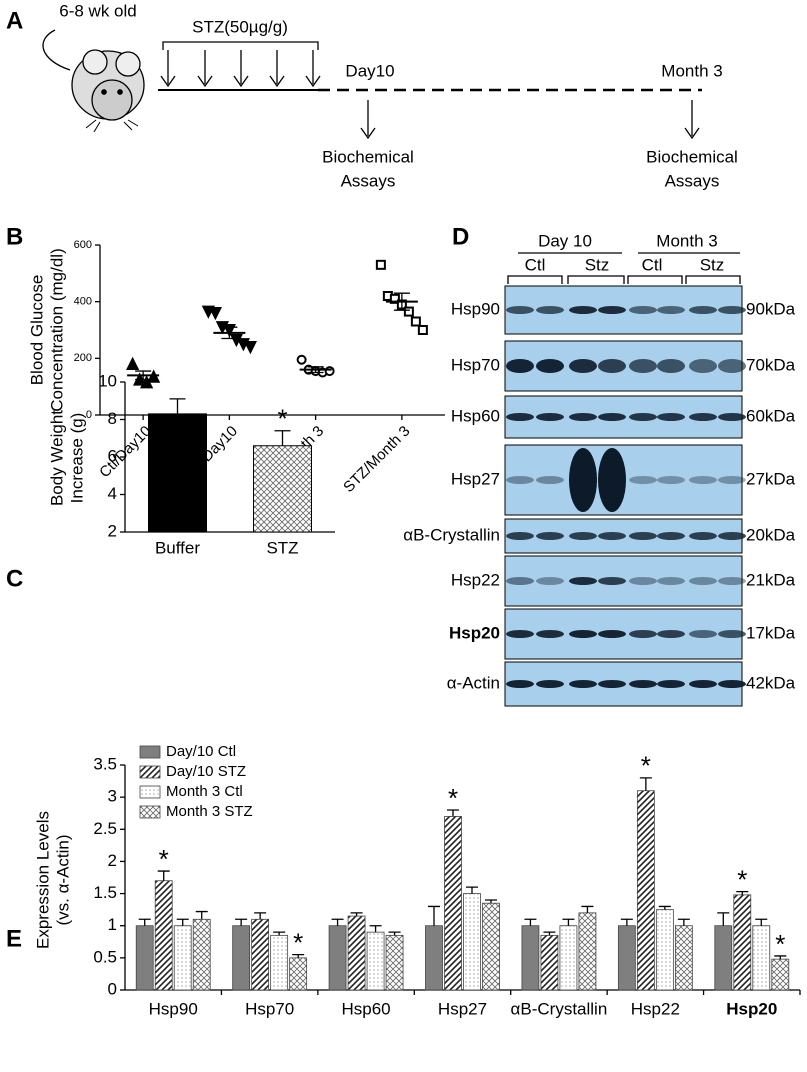 The height and width of the screenshot is (1072, 807). I want to click on size-label: 20kDa, so click(771, 534).